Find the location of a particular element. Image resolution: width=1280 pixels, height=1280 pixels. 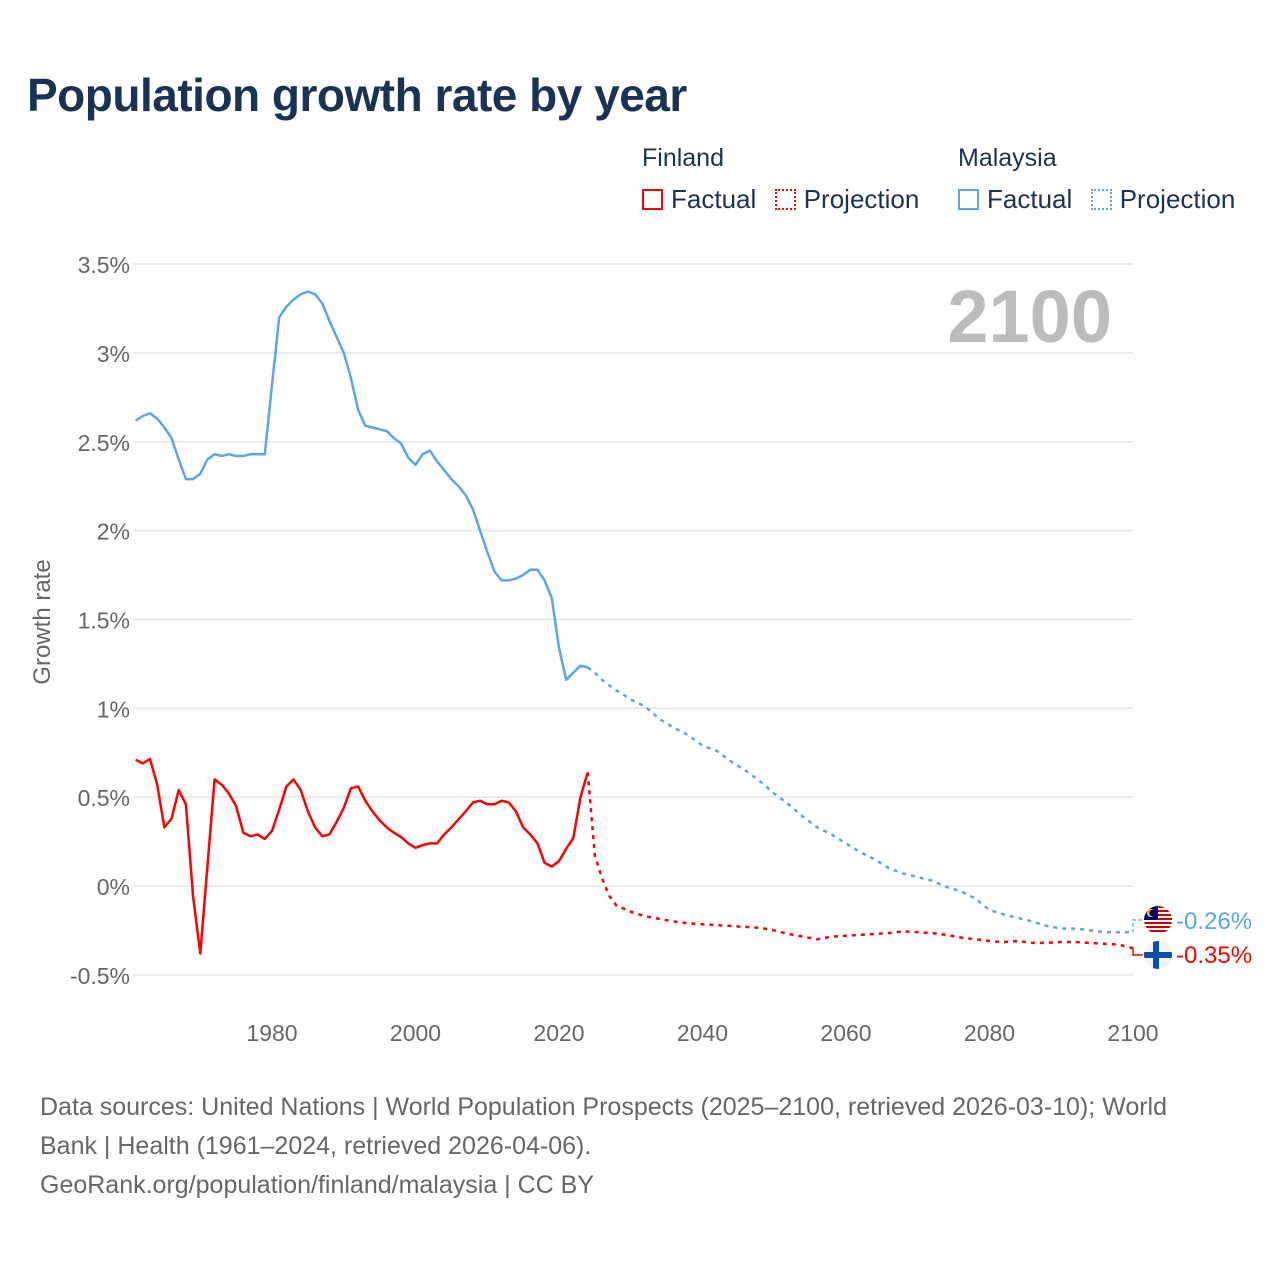

x-tick-label: 2060 is located at coordinates (845, 1033).